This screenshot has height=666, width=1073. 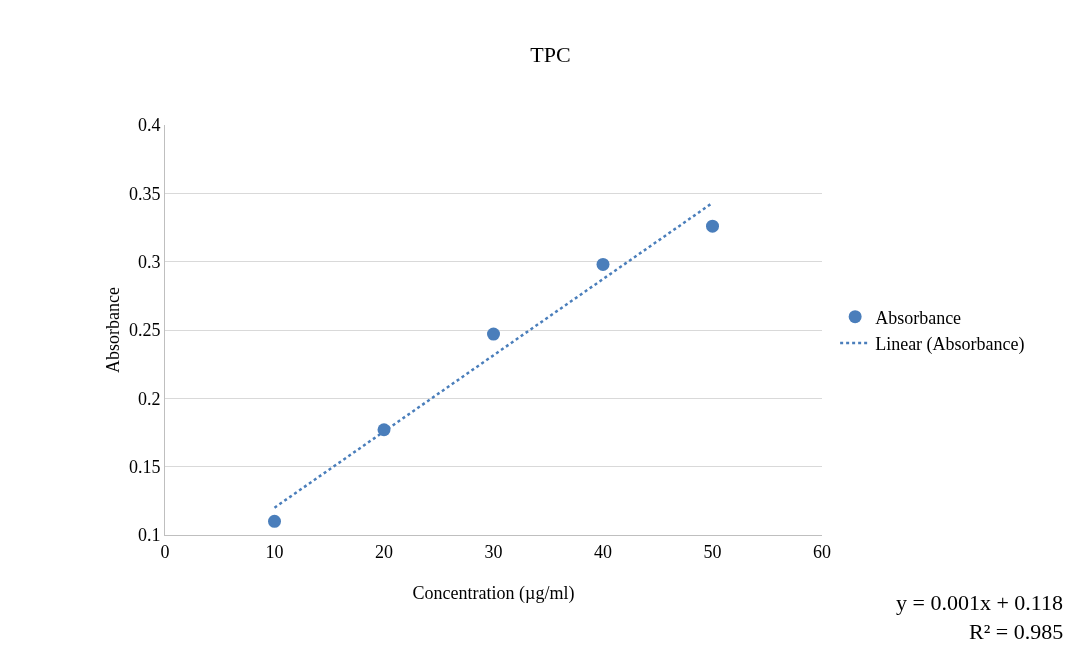 What do you see at coordinates (1016, 631) in the screenshot?
I see `text: R² = 0.985` at bounding box center [1016, 631].